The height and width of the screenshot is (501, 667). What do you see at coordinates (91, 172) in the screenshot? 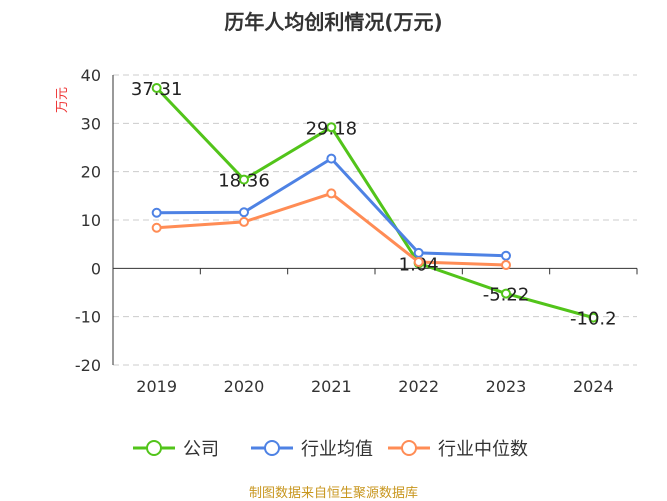
I see `y-tick-label: 20` at bounding box center [91, 172].